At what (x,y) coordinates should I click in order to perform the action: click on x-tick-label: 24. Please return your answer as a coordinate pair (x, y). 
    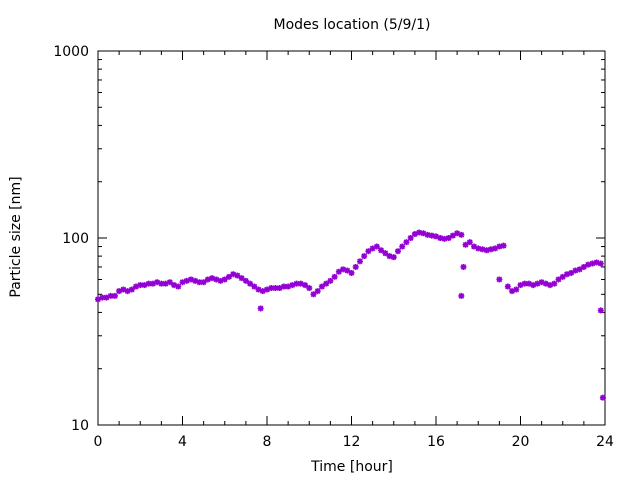
    Looking at the image, I should click on (605, 442).